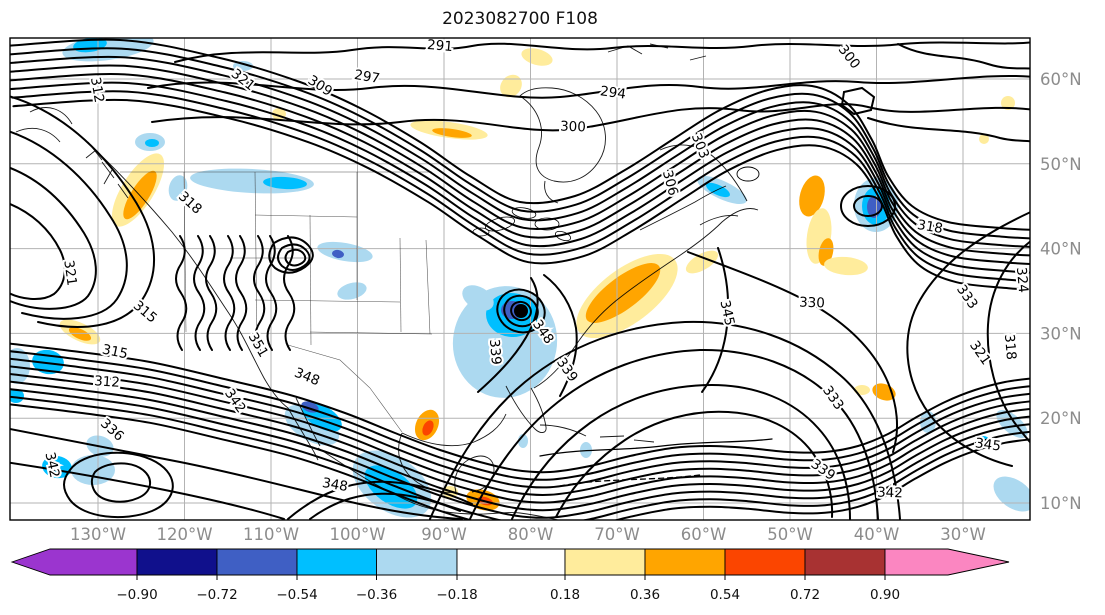  Describe the element at coordinates (704, 534) in the screenshot. I see `x-tick-label: 60°W` at that location.